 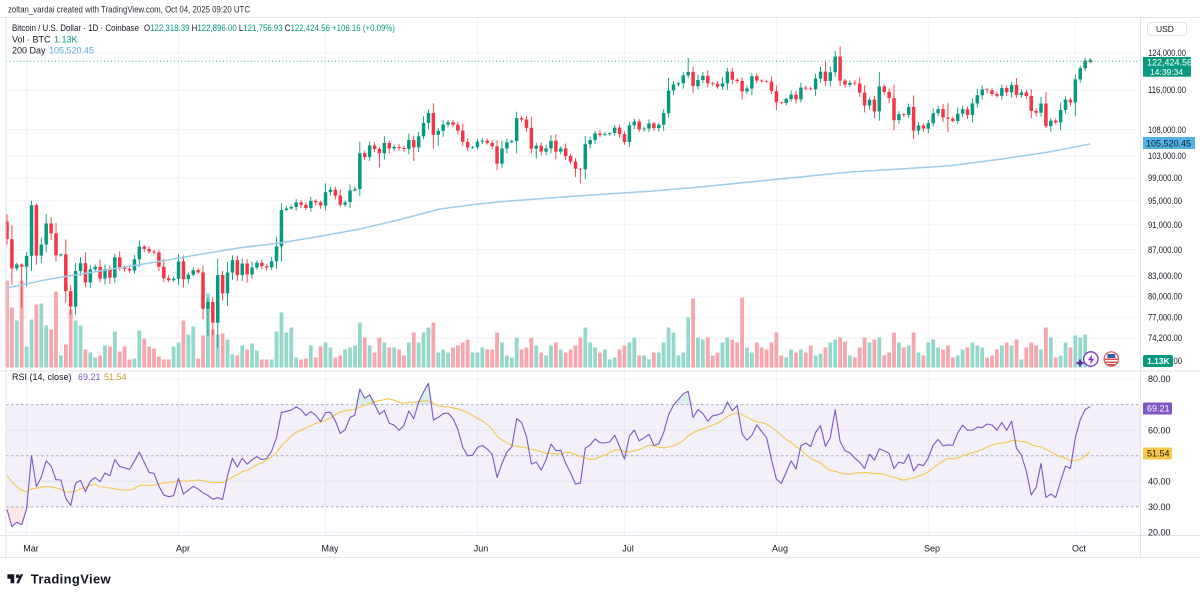 I want to click on svg-text: Jul, so click(x=628, y=549).